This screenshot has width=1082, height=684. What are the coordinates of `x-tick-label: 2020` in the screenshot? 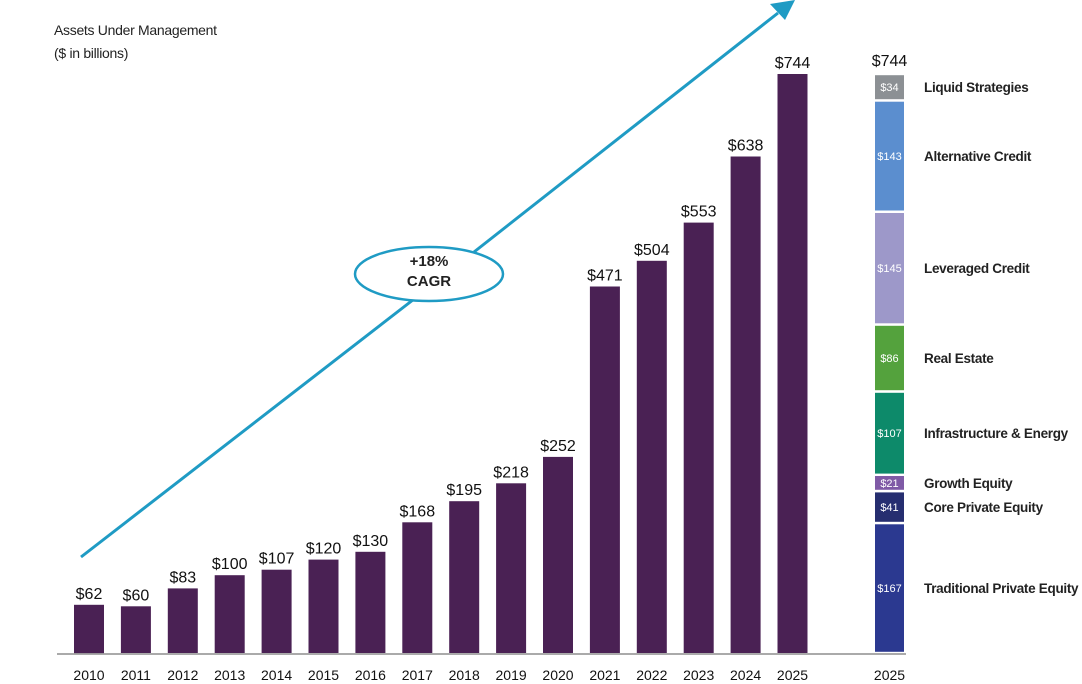 It's located at (557, 675).